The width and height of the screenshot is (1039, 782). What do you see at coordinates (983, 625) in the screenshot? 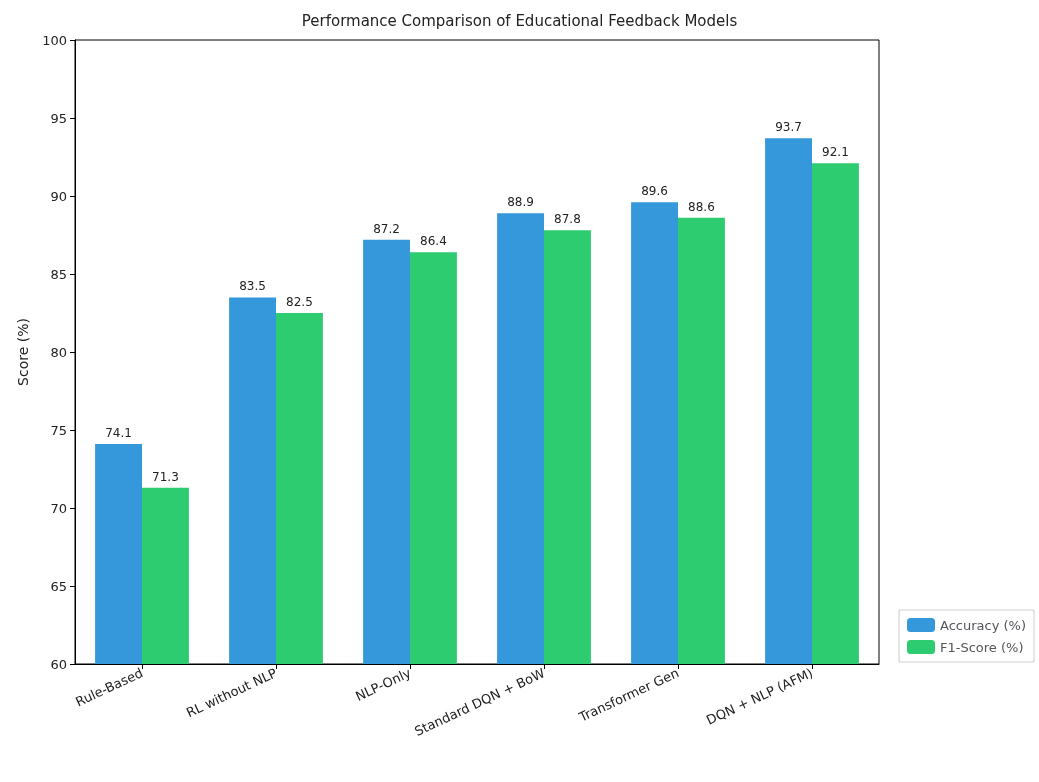
I see `legend-label: Accuracy (%)` at bounding box center [983, 625].